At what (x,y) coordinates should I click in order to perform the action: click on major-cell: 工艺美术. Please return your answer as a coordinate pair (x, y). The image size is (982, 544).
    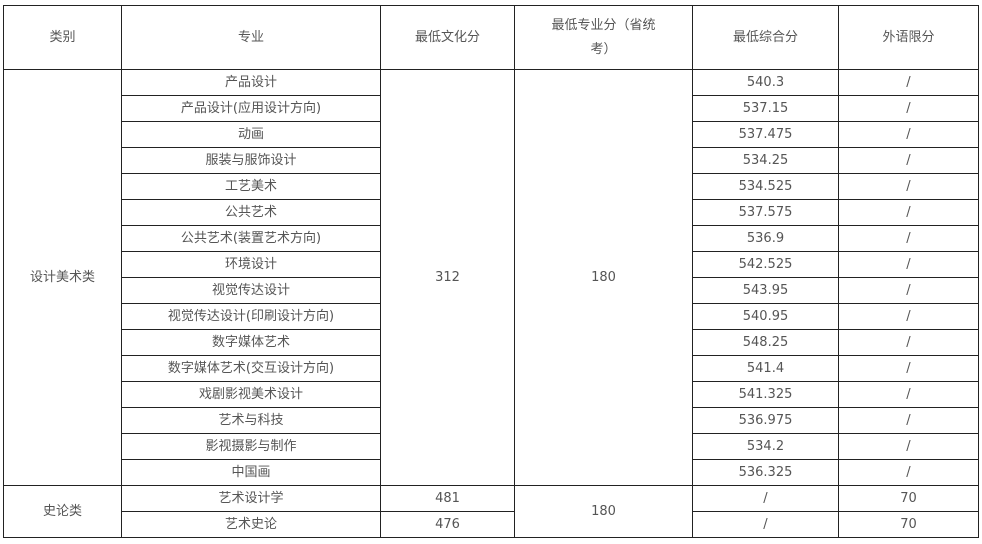
    Looking at the image, I should click on (251, 186).